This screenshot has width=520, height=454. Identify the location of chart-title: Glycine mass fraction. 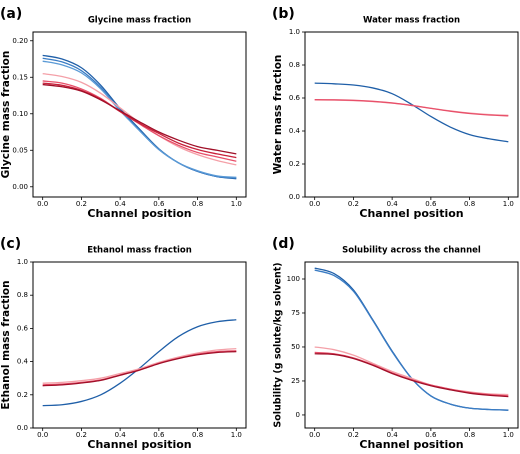
(139, 21).